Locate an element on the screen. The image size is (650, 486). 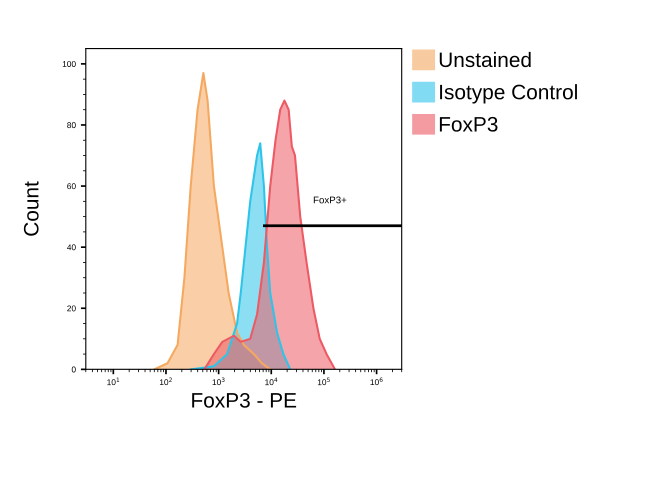
x-tick-label: 10$^{1}$ is located at coordinates (113, 382).